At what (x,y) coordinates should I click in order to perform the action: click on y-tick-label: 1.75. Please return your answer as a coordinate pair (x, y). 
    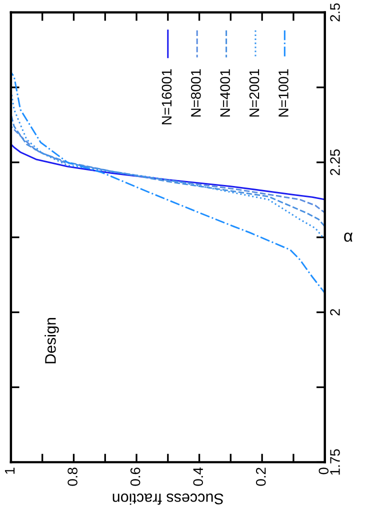
    Looking at the image, I should click on (335, 462).